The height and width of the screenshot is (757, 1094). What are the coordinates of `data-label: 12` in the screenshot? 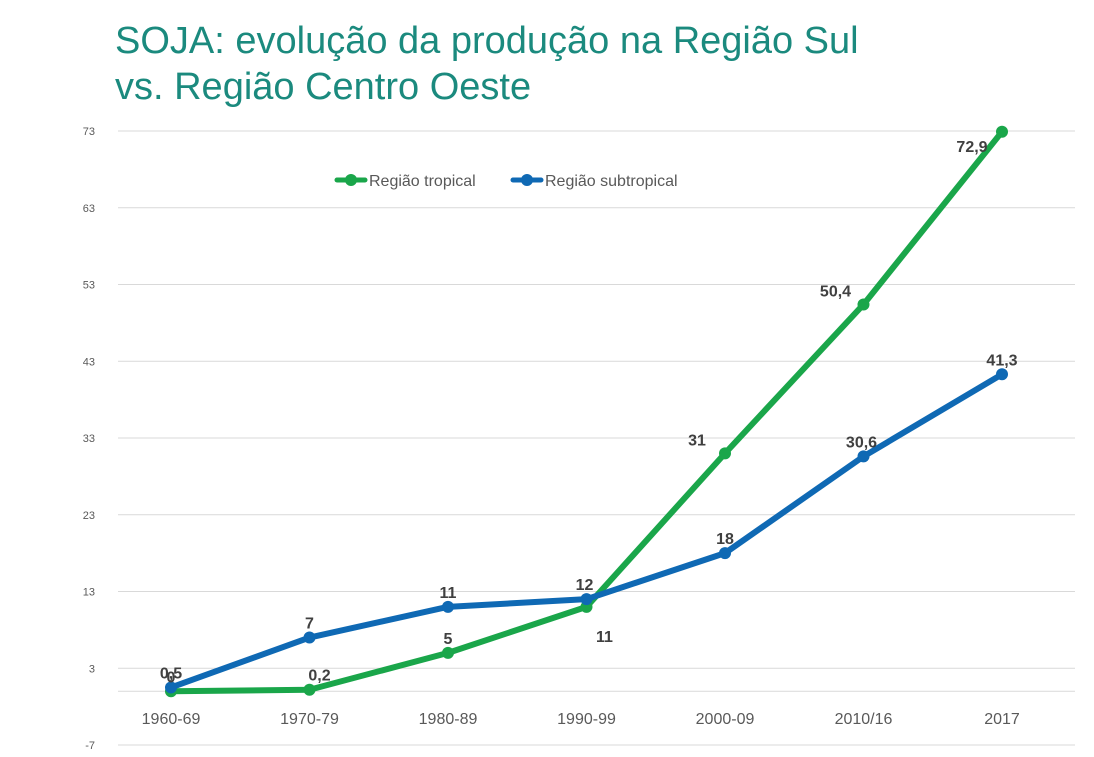 It's located at (585, 585).